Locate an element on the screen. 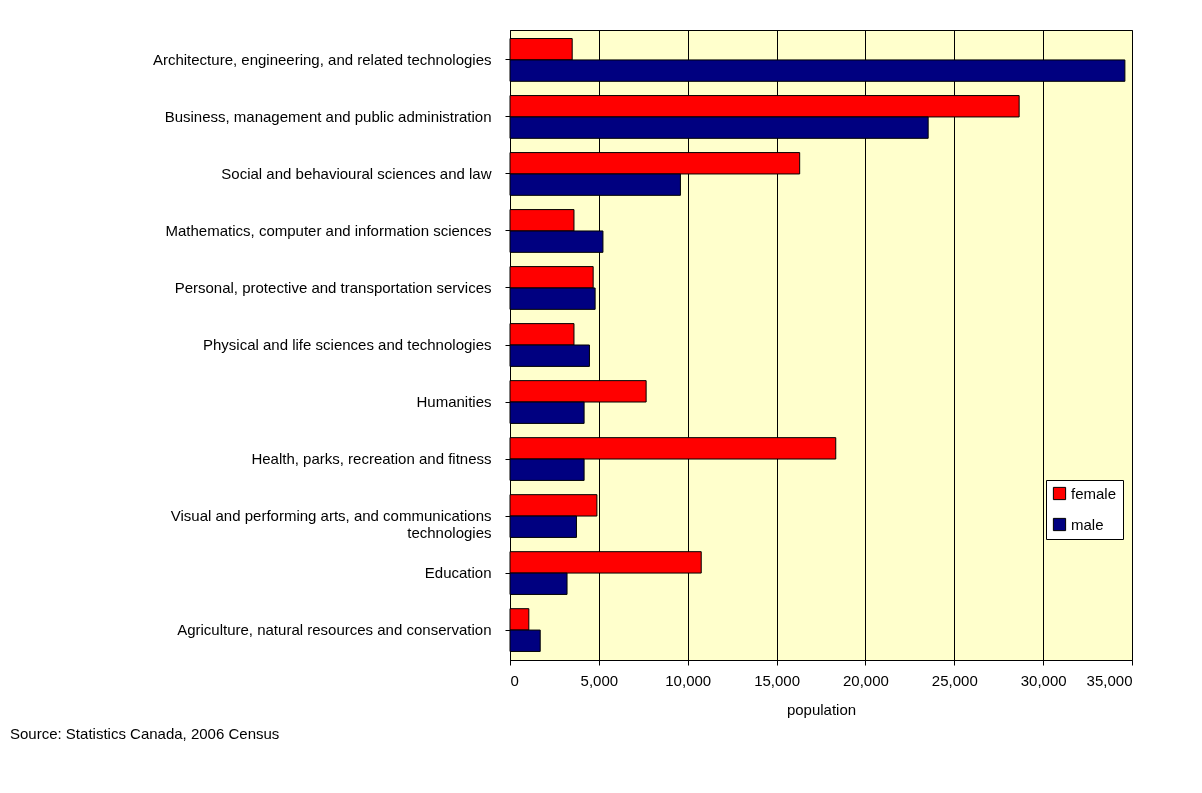 This screenshot has height=793, width=1202. y-tick-label: Physical and life sciences and technologies is located at coordinates (347, 344).